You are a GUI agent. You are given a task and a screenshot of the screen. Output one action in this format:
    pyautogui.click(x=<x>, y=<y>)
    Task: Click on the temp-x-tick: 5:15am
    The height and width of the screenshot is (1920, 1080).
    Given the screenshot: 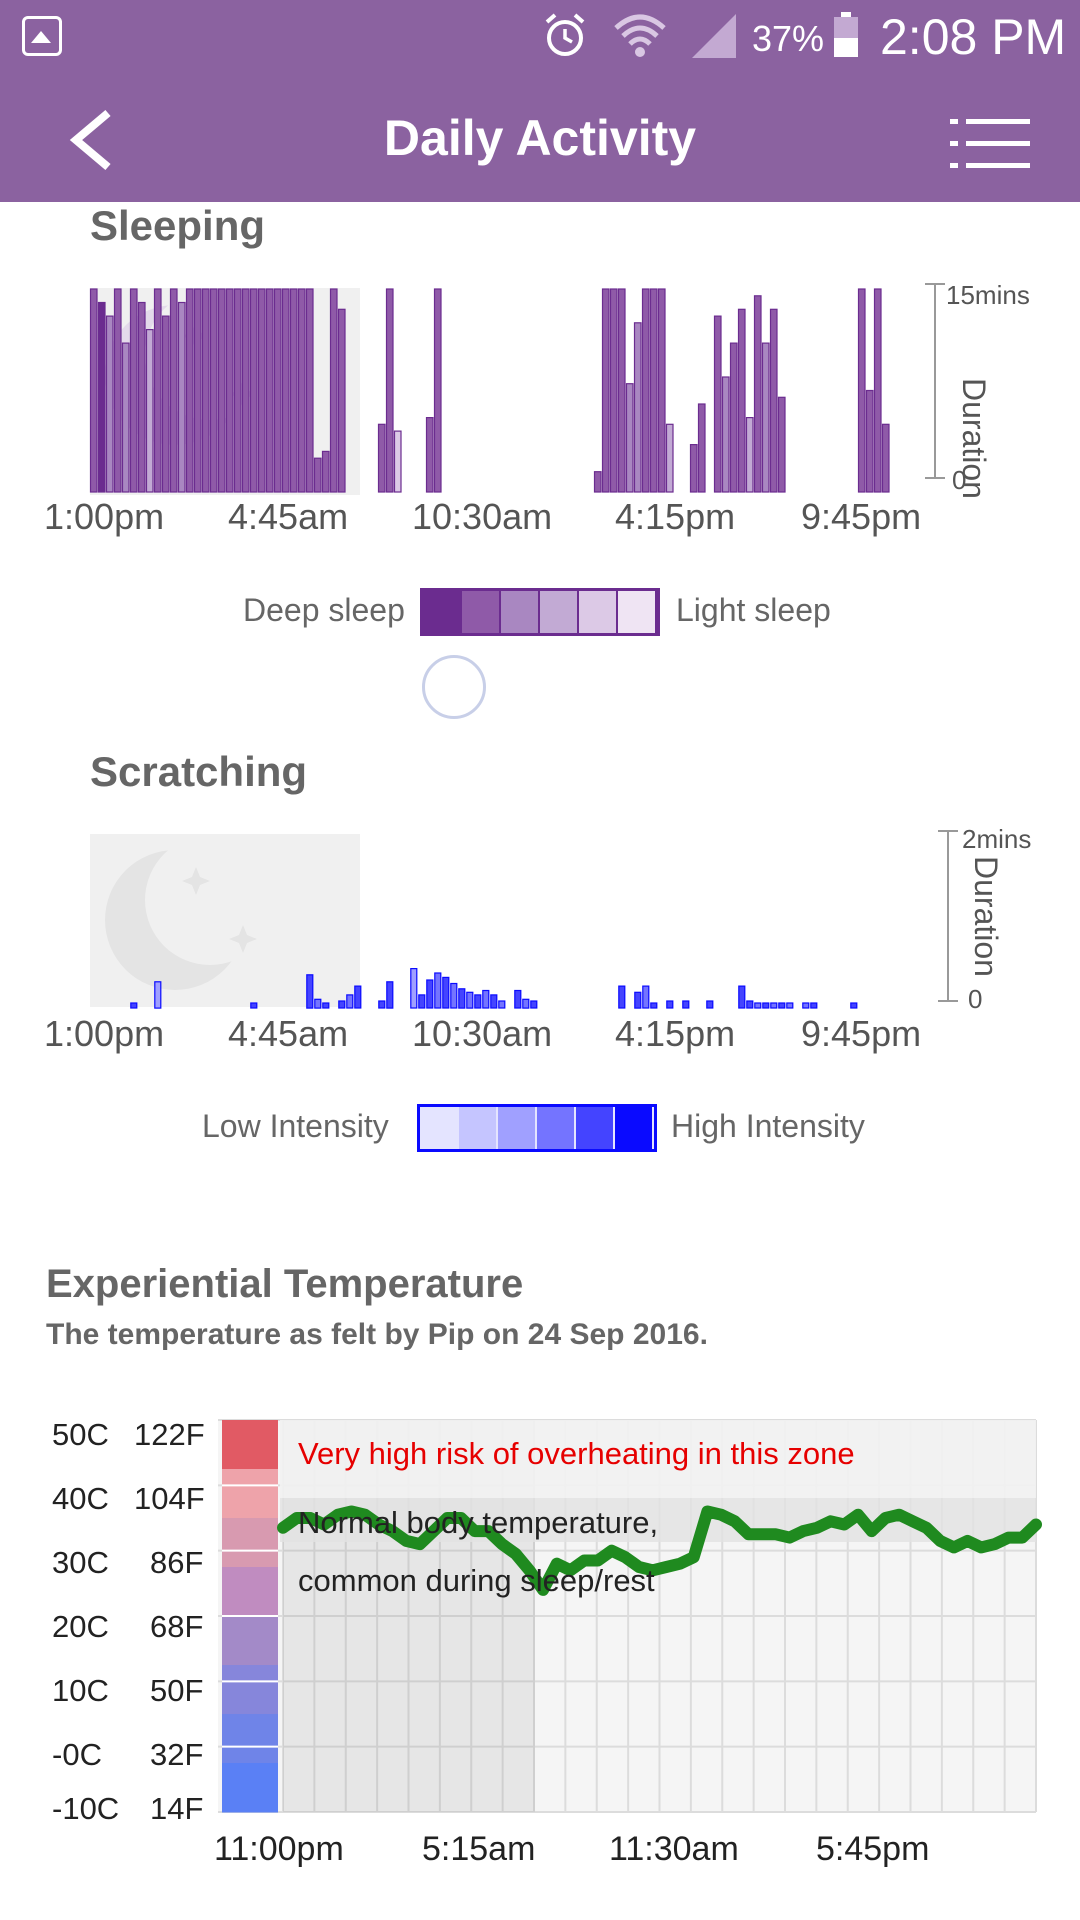 What is the action you would take?
    pyautogui.click(x=479, y=1849)
    